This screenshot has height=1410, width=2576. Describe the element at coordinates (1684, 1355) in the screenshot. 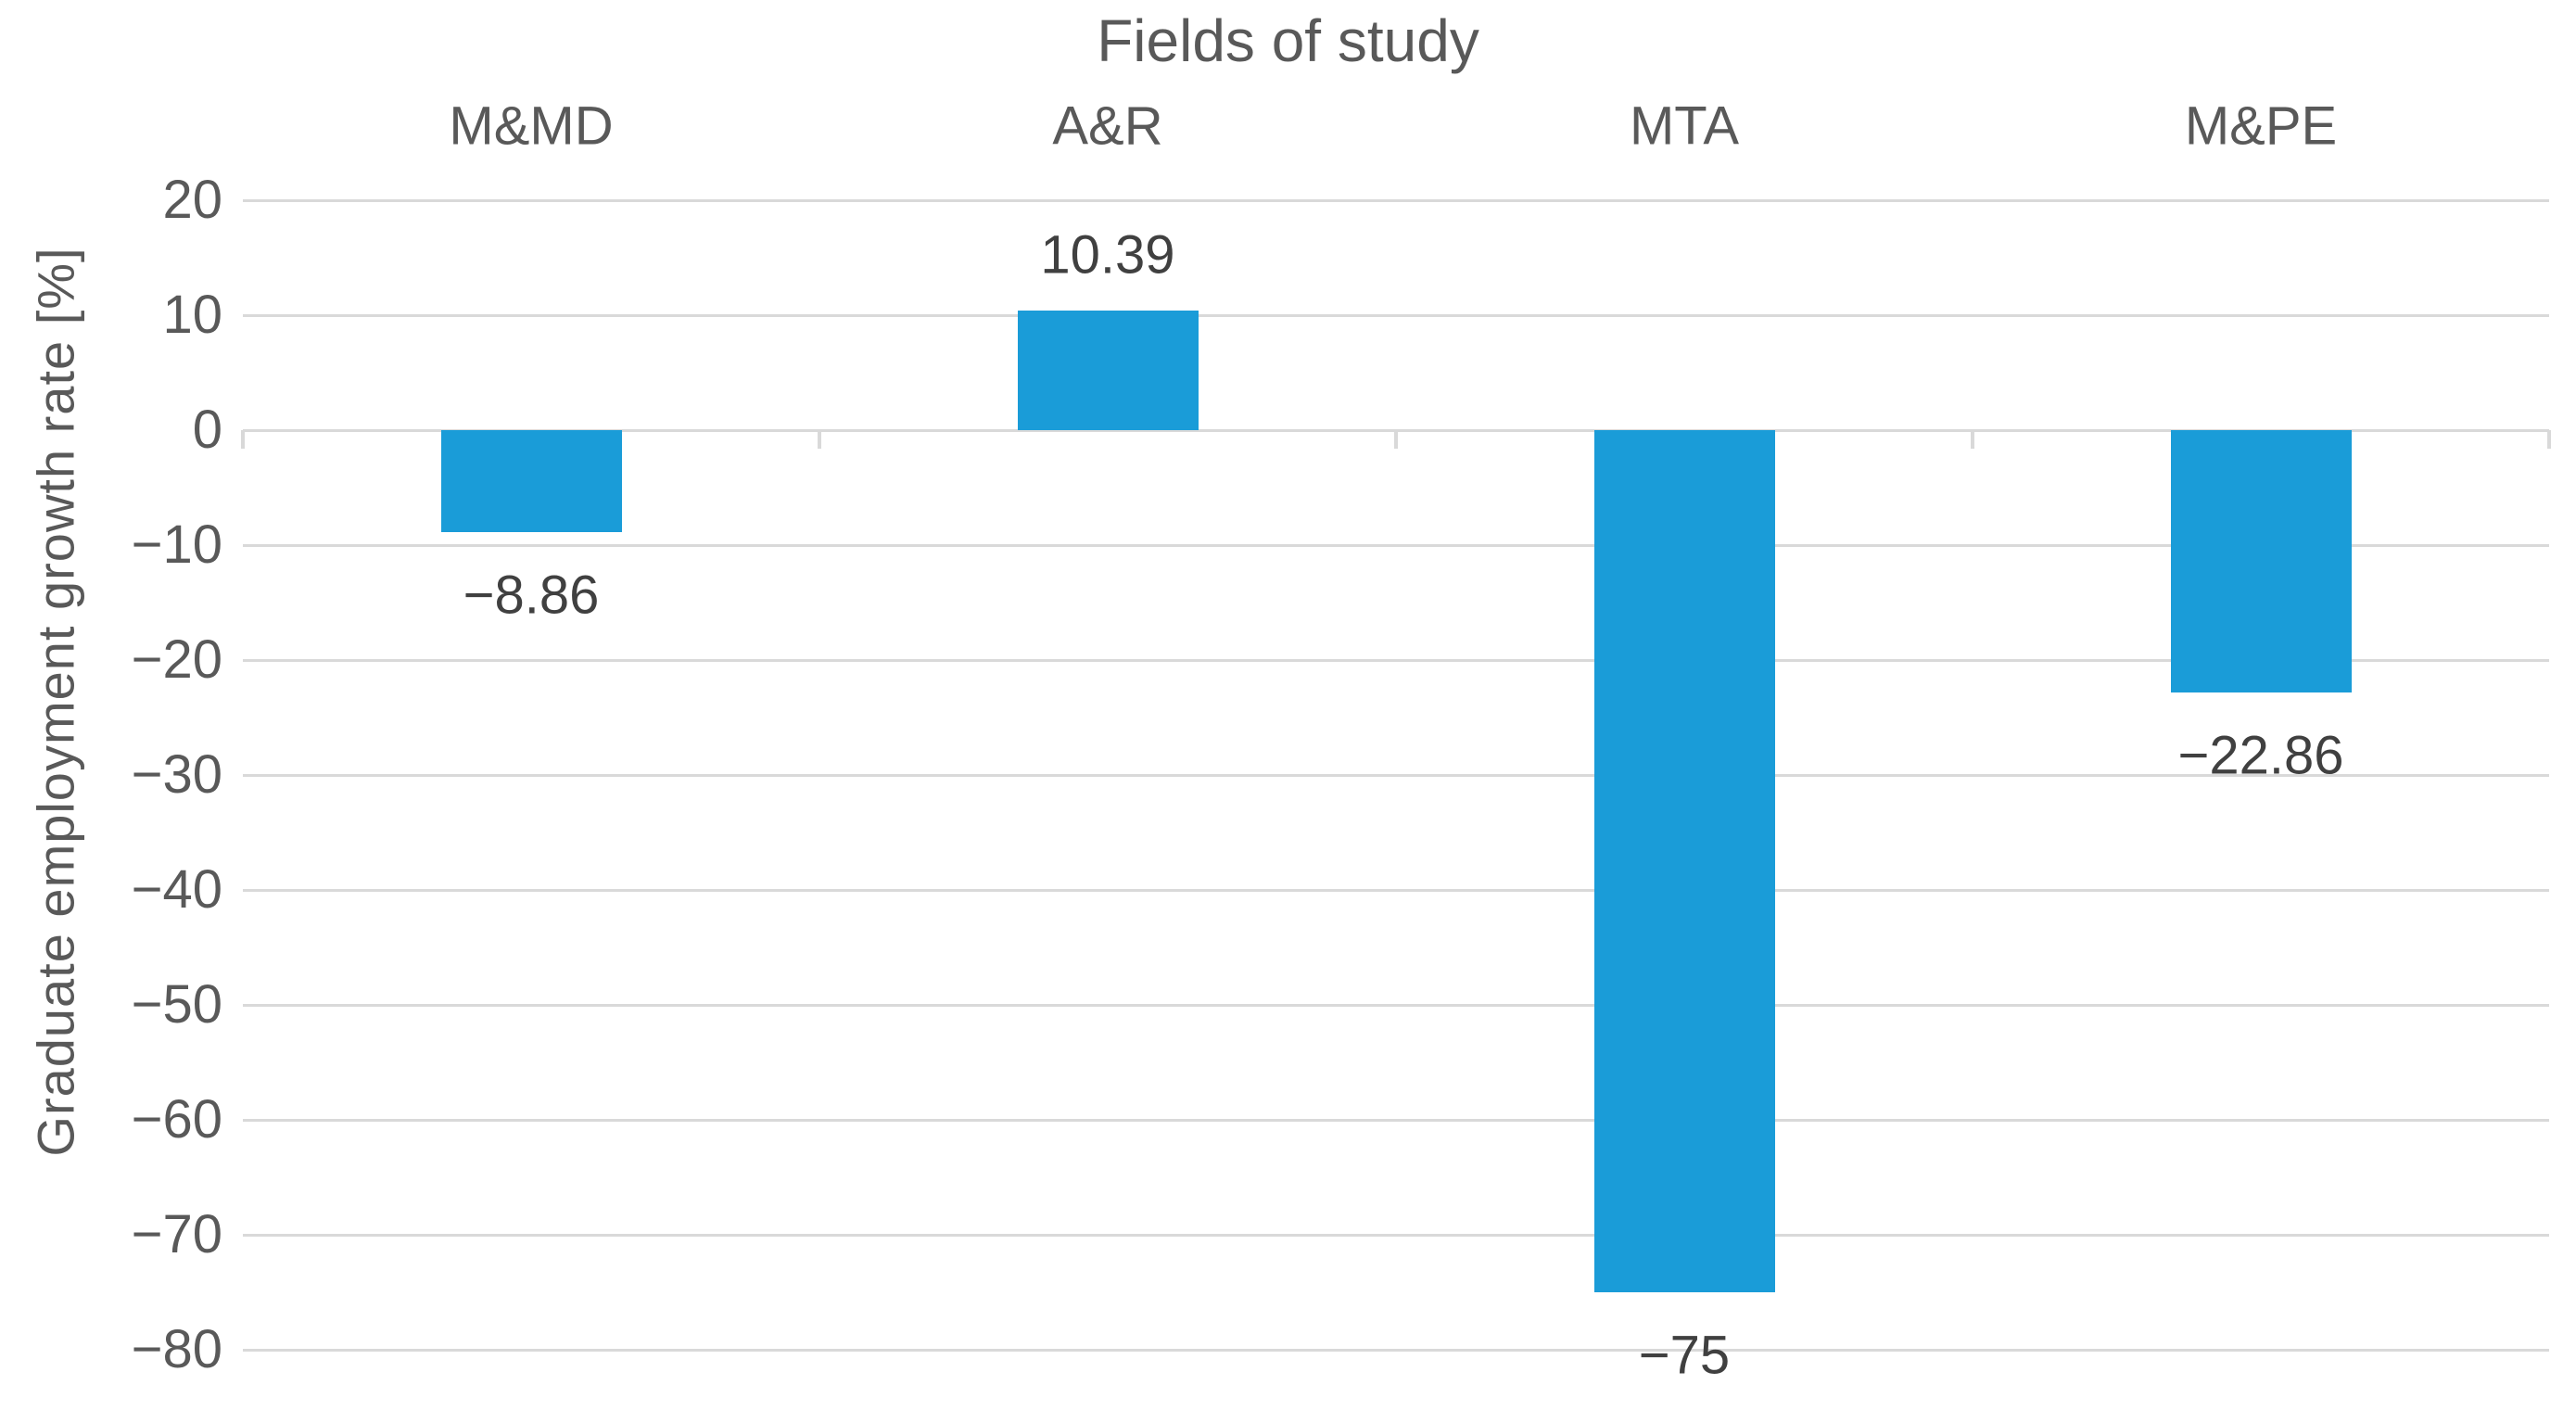

I see `data-label: −75` at that location.